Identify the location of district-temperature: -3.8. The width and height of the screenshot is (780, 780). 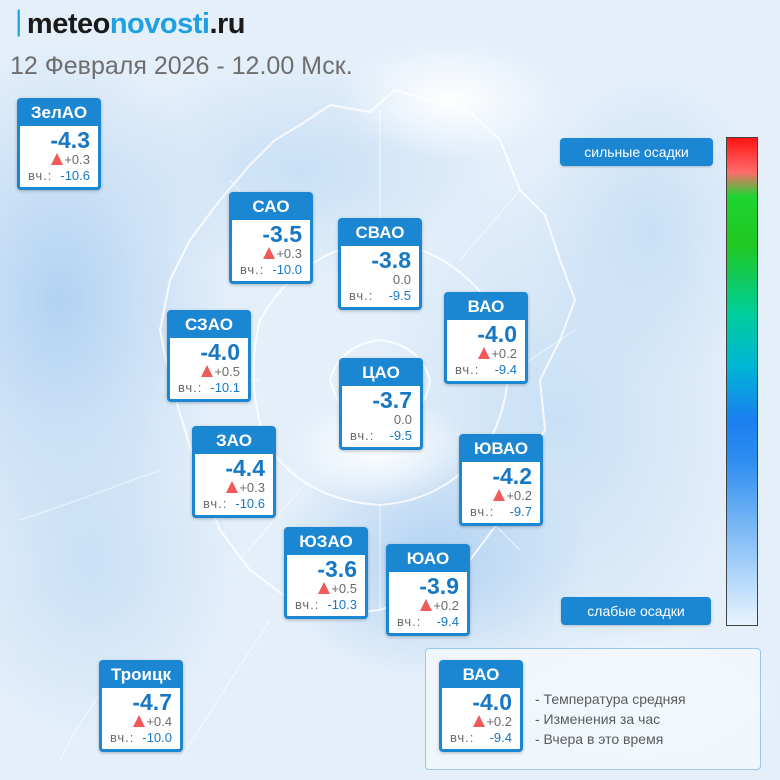
(391, 260).